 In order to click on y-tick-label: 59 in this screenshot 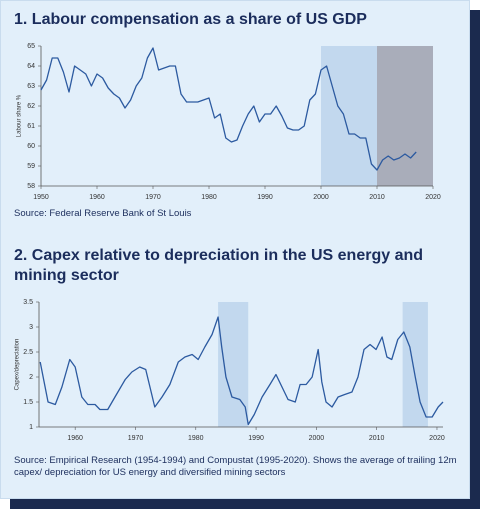, I will do `click(31, 166)`.